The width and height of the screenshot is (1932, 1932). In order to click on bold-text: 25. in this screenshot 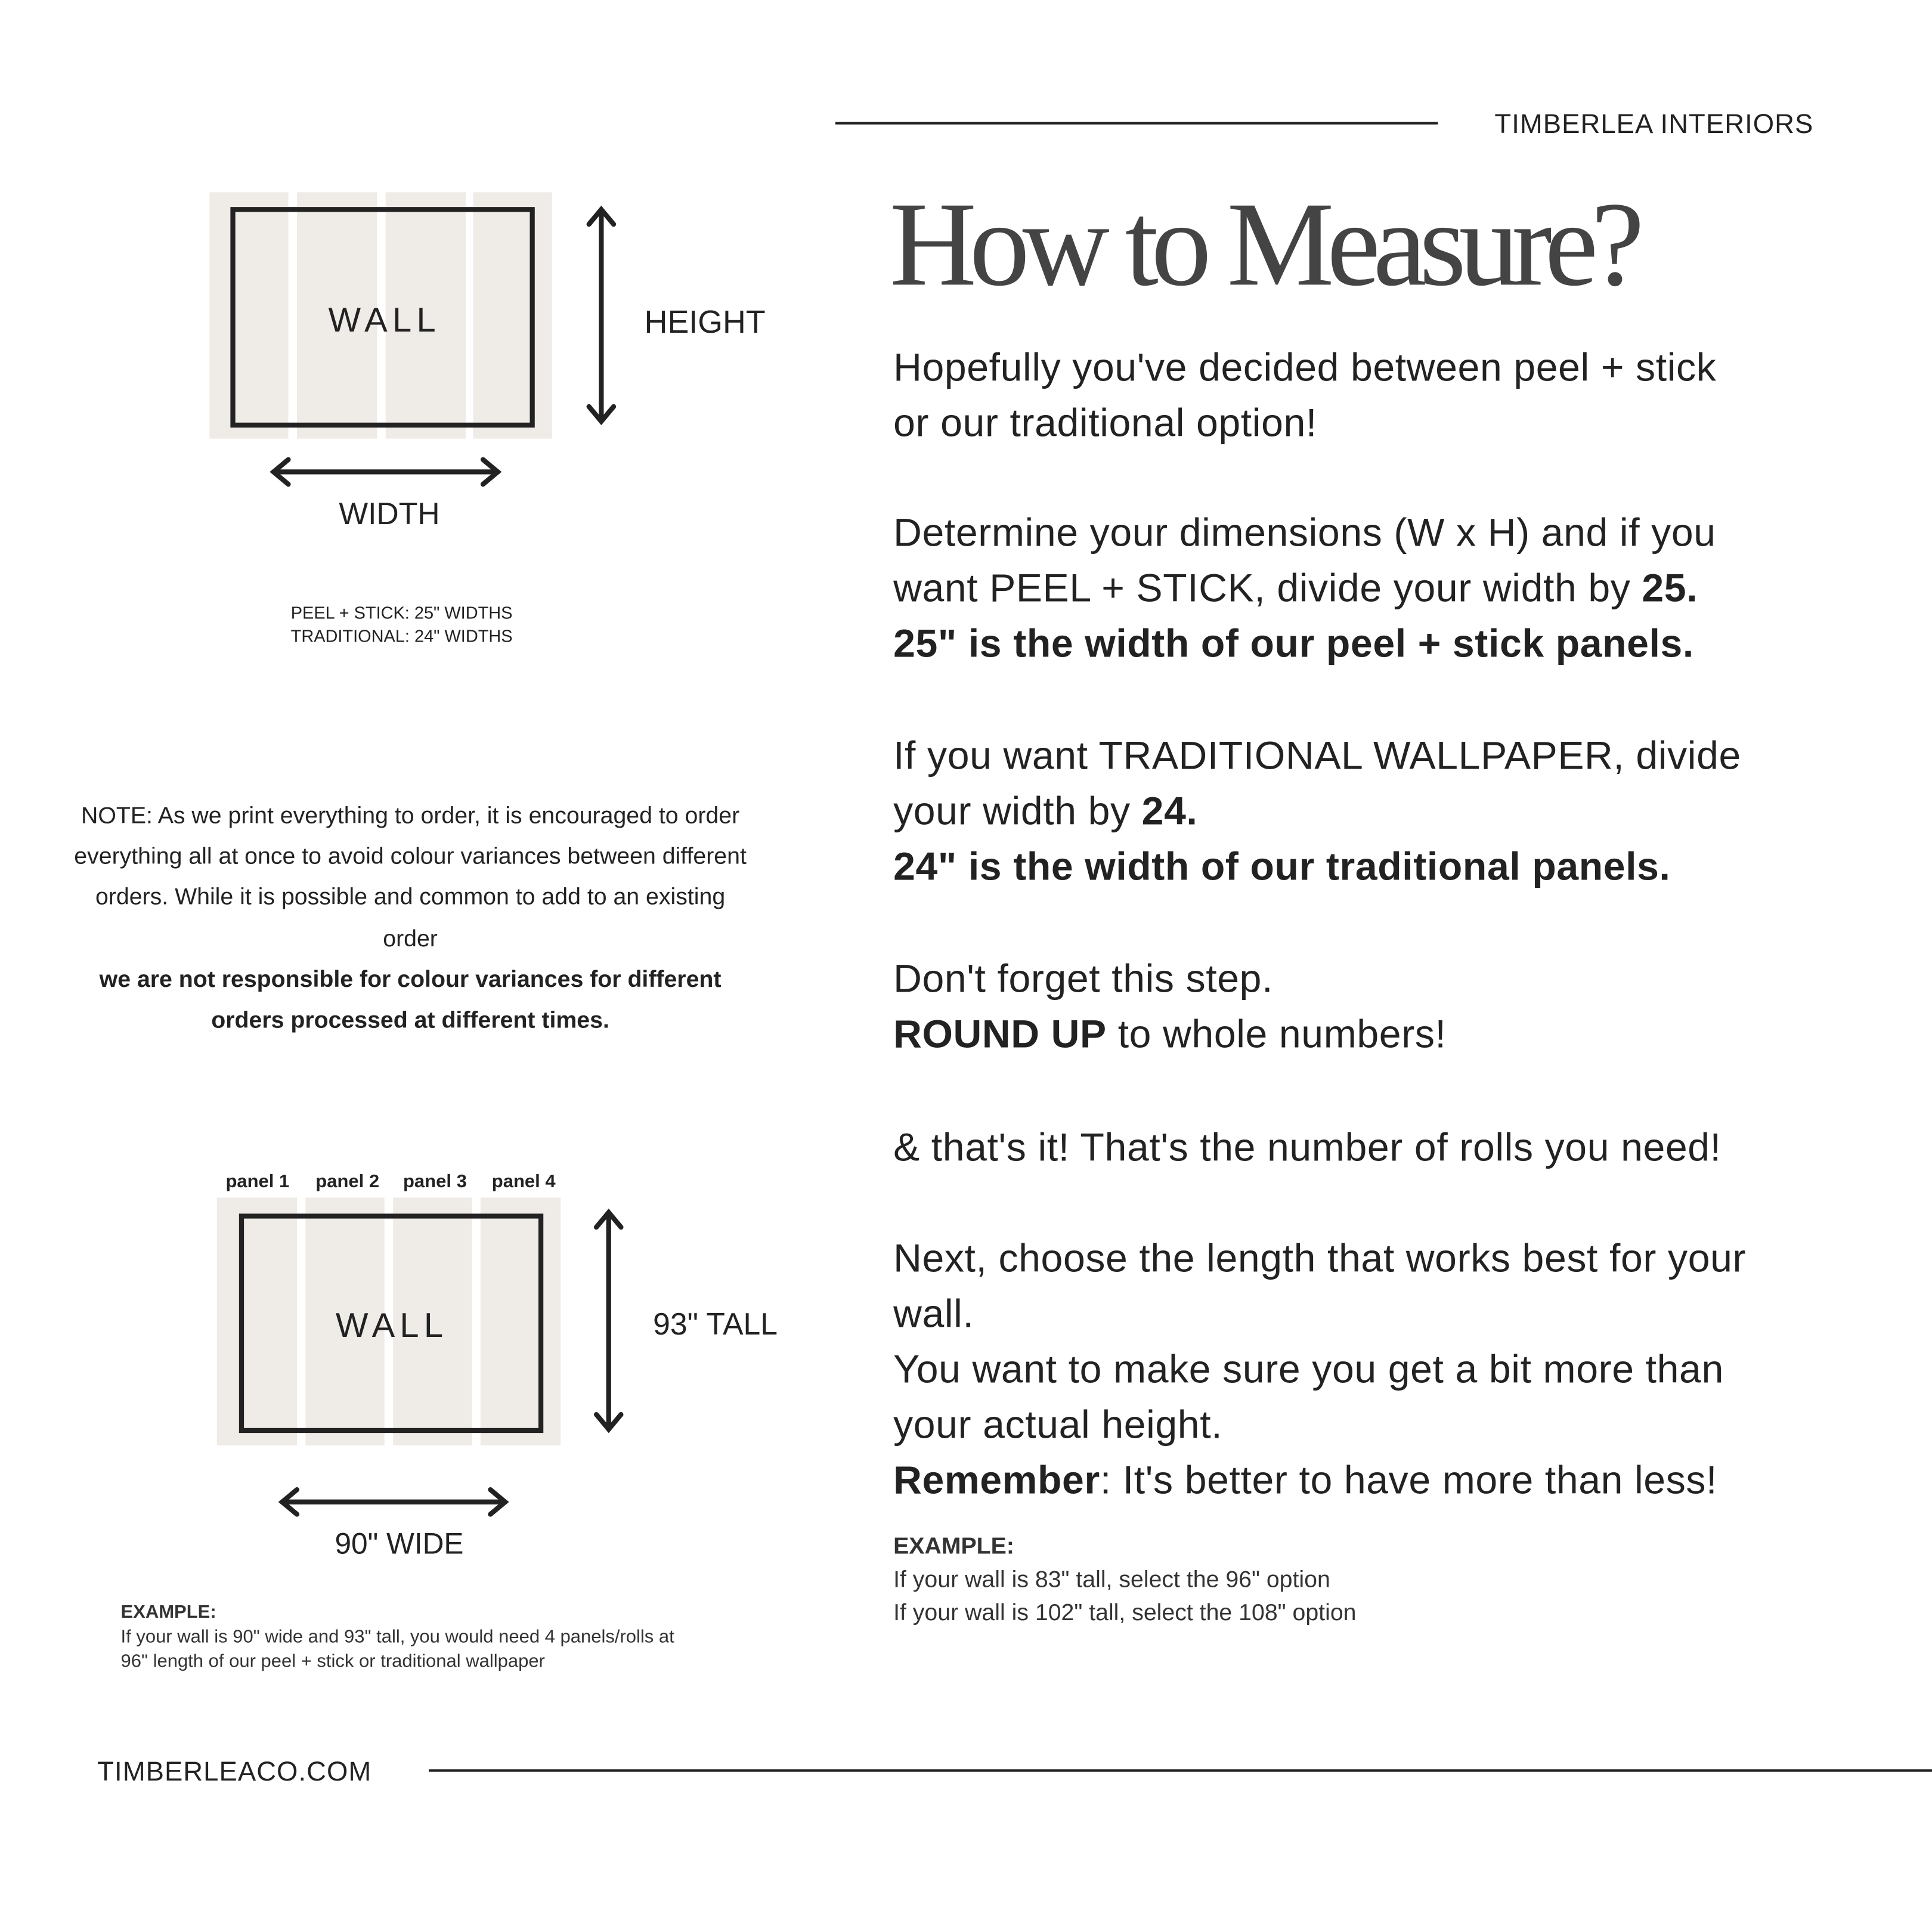, I will do `click(1670, 588)`.